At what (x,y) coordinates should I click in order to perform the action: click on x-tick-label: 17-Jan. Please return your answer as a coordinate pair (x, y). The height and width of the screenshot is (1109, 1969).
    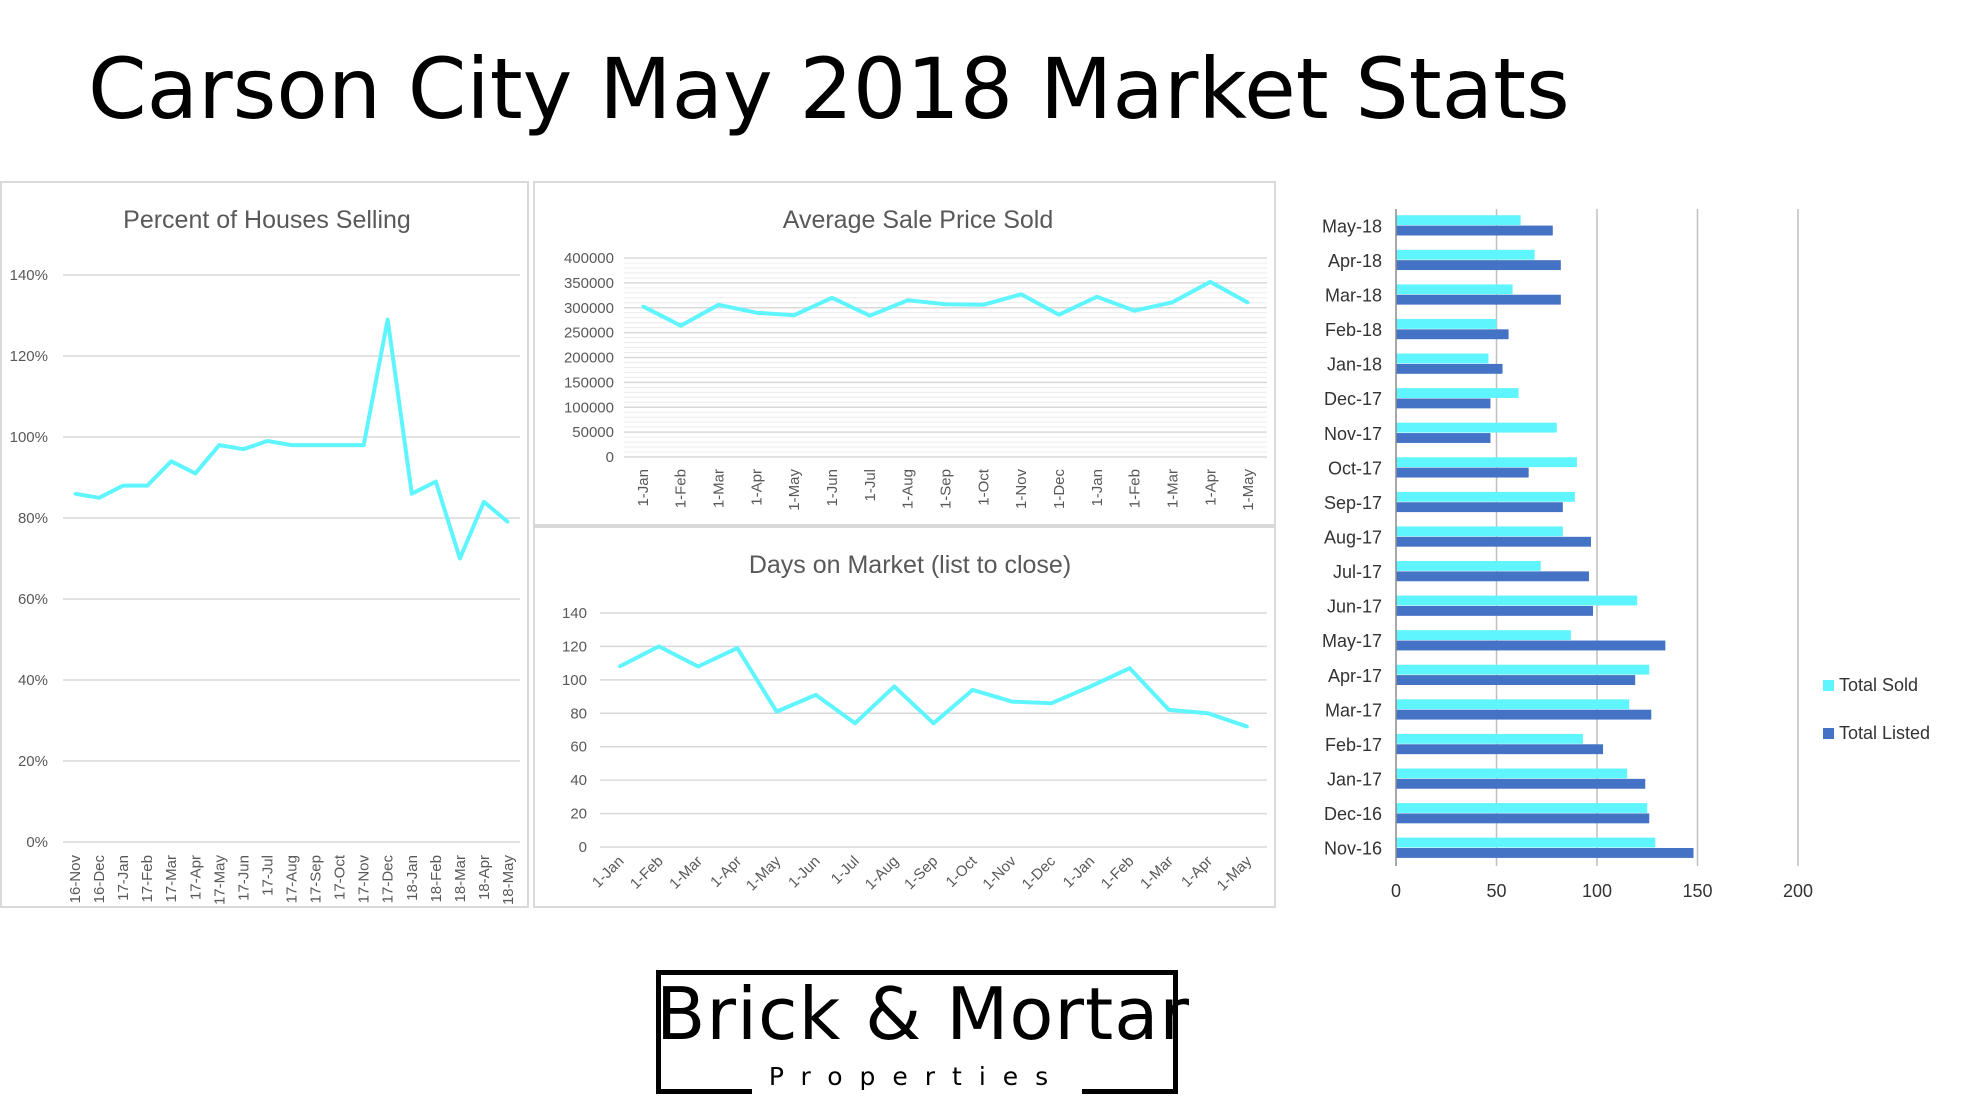
    Looking at the image, I should click on (123, 878).